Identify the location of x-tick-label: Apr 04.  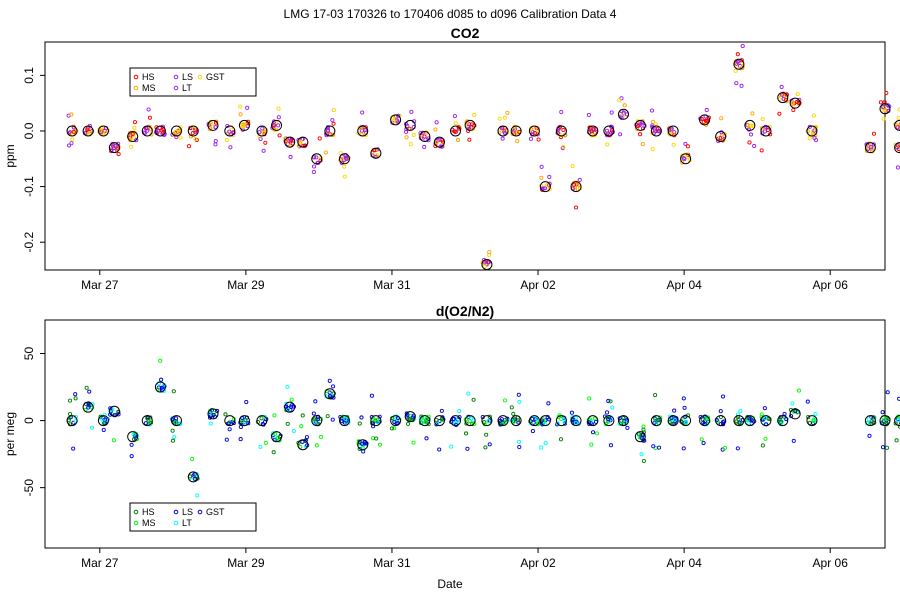
(684, 285).